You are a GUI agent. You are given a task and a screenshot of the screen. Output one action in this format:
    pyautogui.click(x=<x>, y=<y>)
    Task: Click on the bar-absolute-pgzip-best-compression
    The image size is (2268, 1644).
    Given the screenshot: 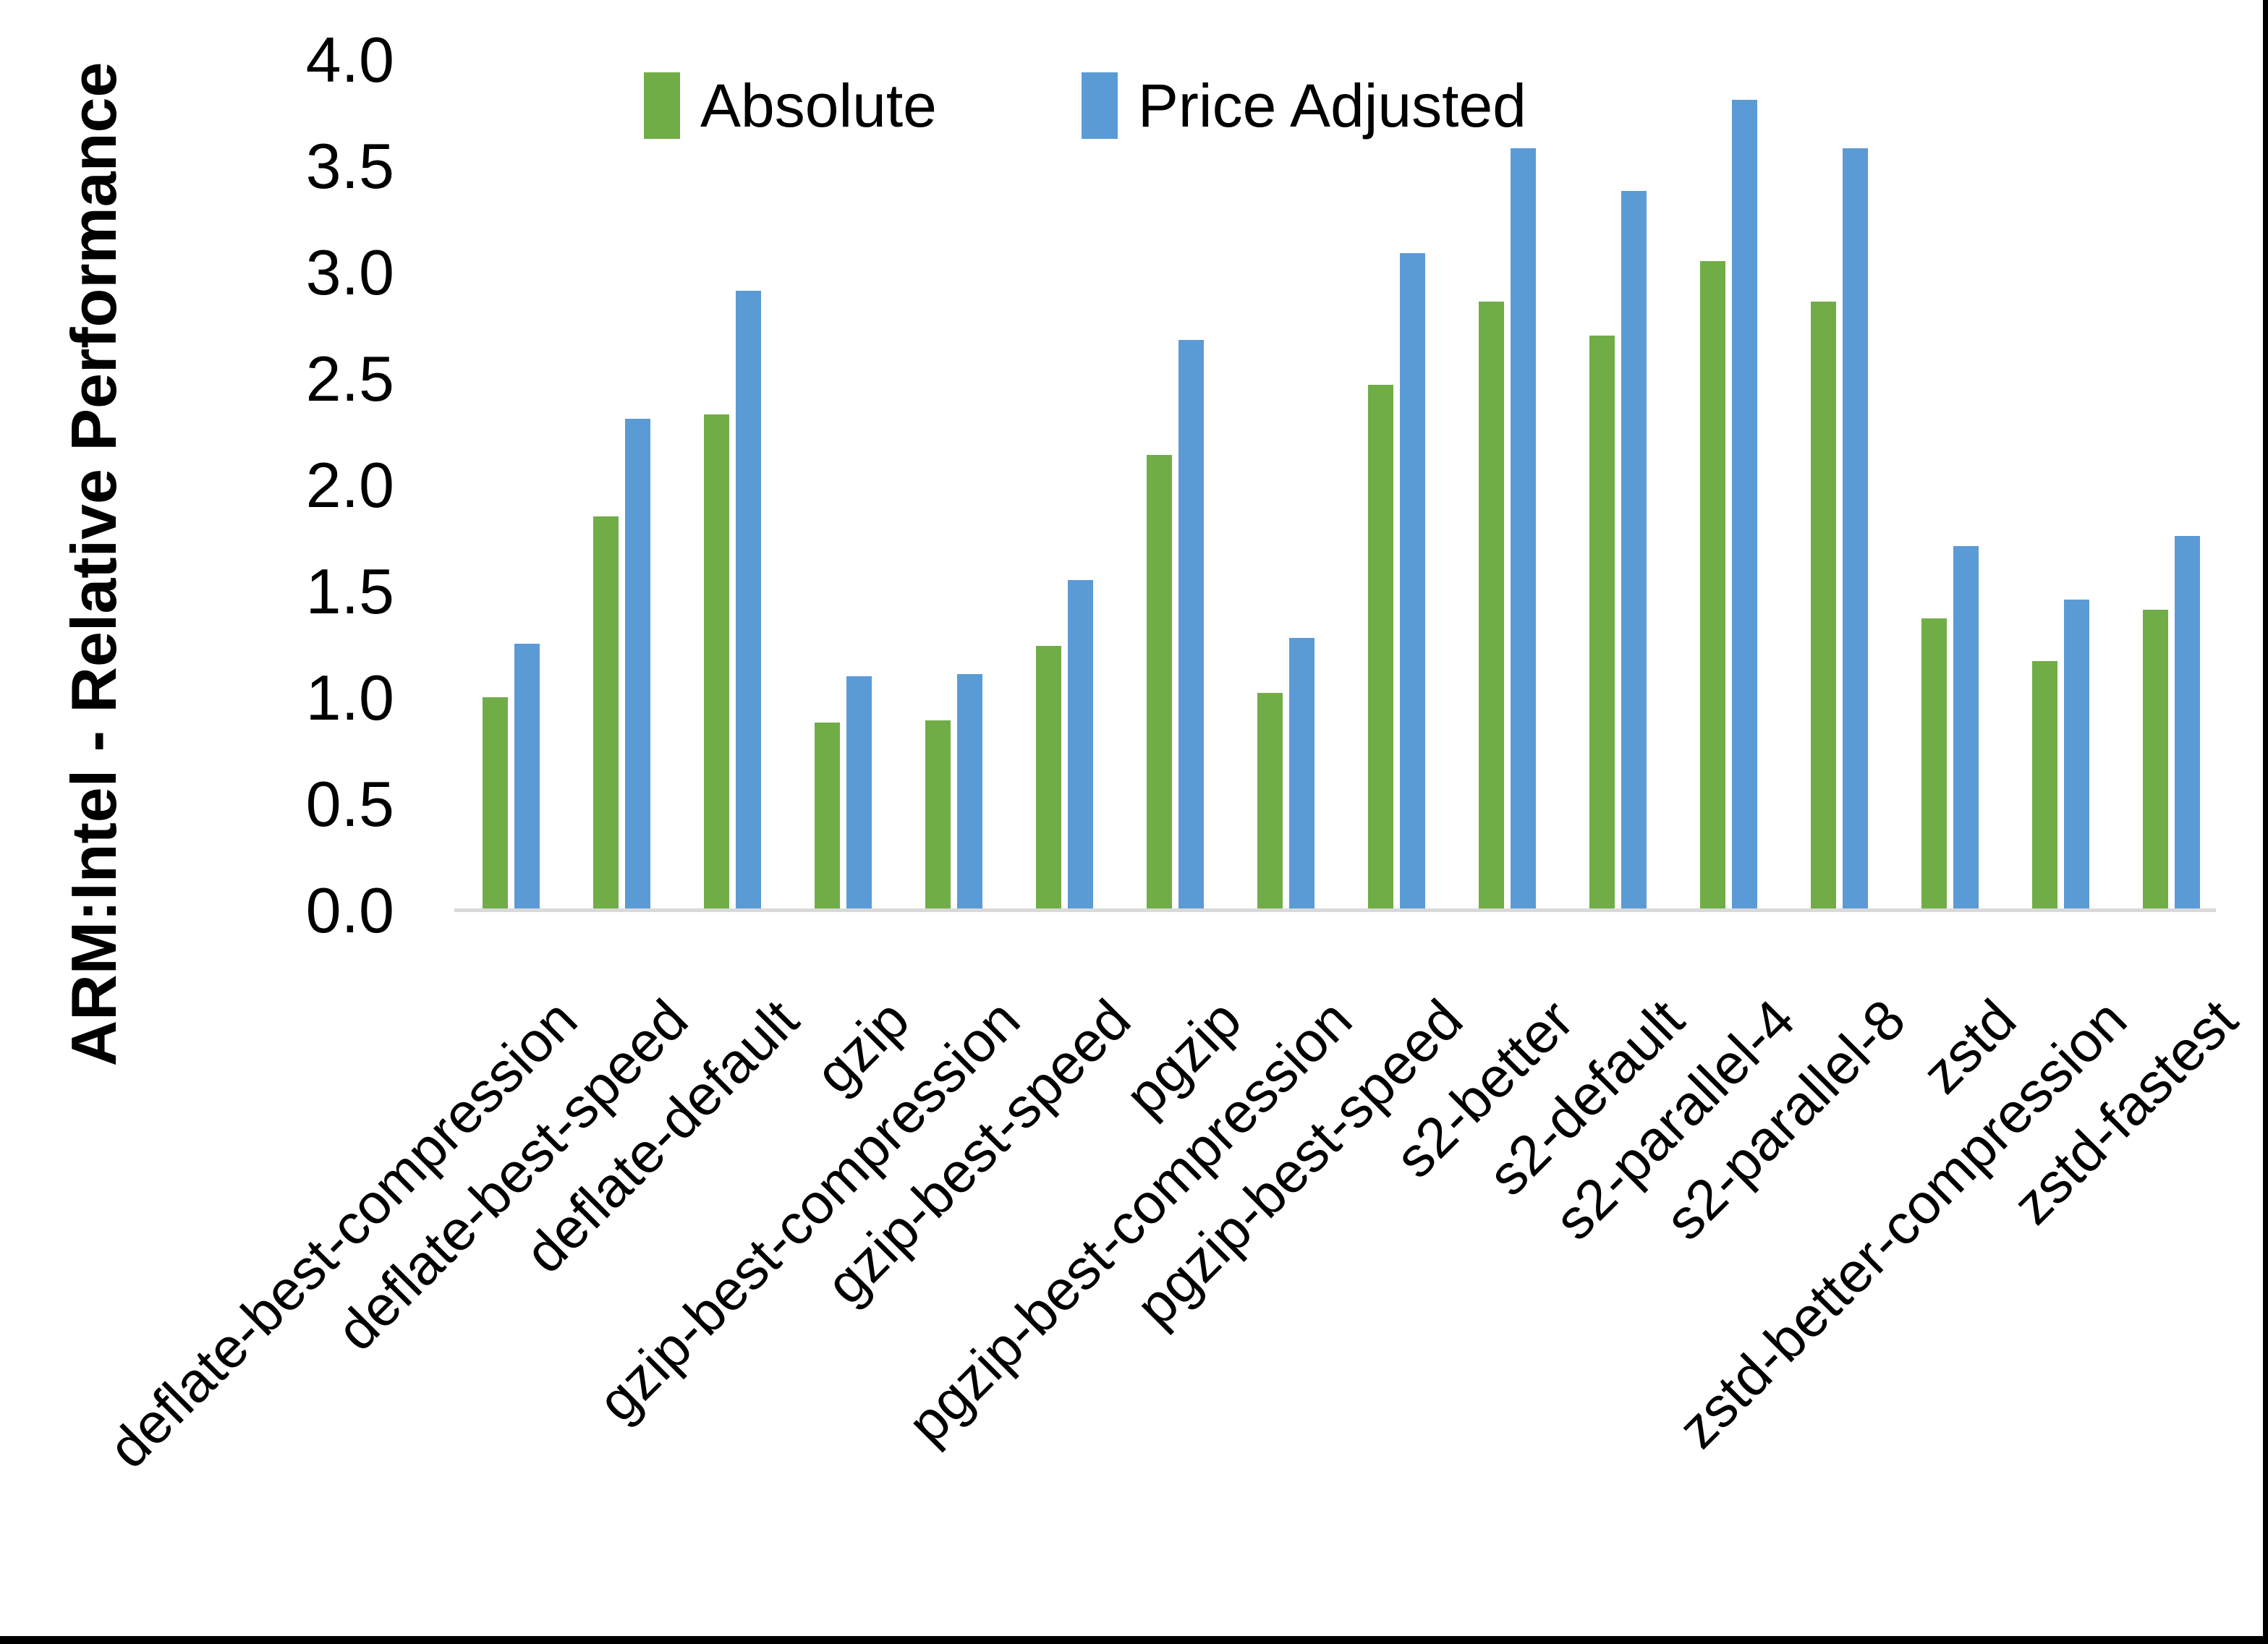 What is the action you would take?
    pyautogui.click(x=1270, y=801)
    